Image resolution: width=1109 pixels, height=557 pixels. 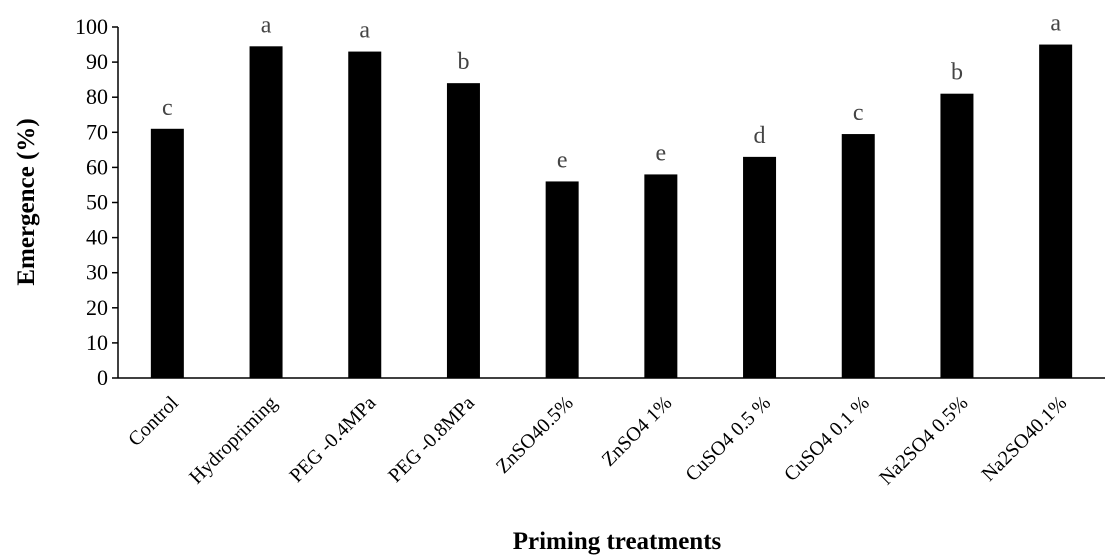 I want to click on y-tick-label: 100, so click(x=91, y=26).